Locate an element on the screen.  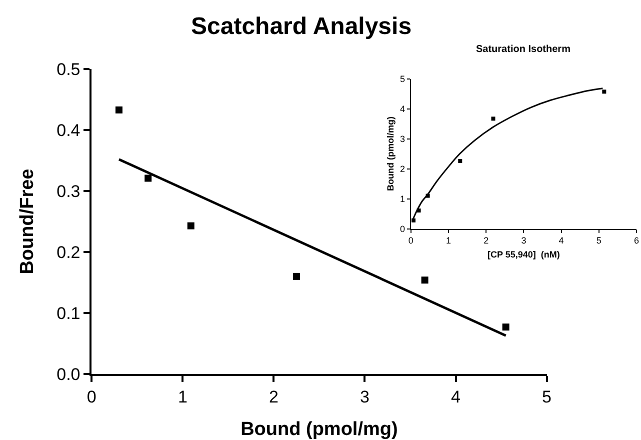
x-axis-title: [CP 55,940] (nM) is located at coordinates (524, 255).